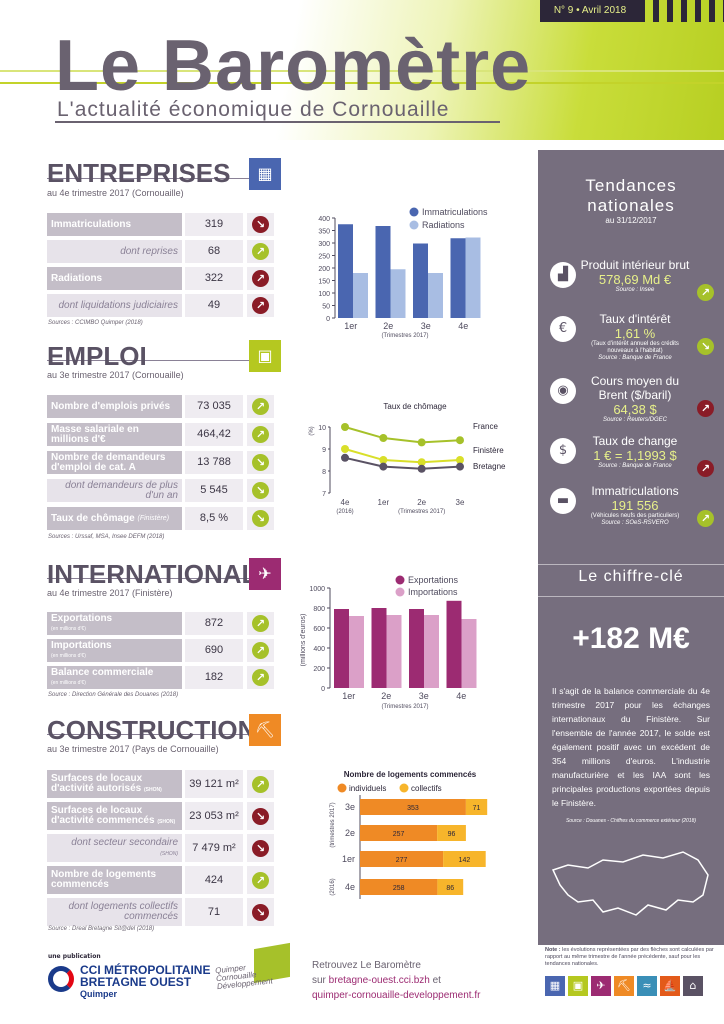 This screenshot has height=1024, width=724. Describe the element at coordinates (101, 929) in the screenshot. I see `source-note: Source : Dreal Bretagne Sit@del (2018)` at that location.